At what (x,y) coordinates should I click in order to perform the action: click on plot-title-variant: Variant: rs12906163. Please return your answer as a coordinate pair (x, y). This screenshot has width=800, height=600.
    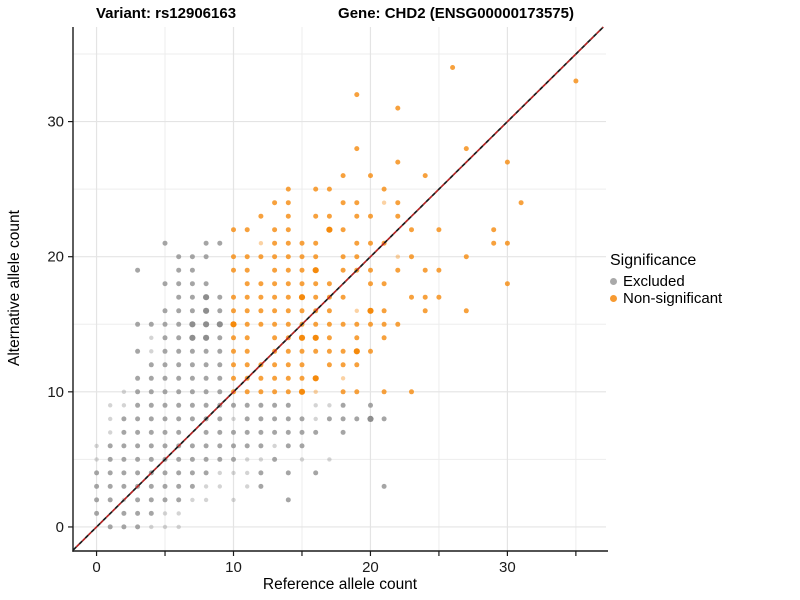
    Looking at the image, I should click on (166, 13).